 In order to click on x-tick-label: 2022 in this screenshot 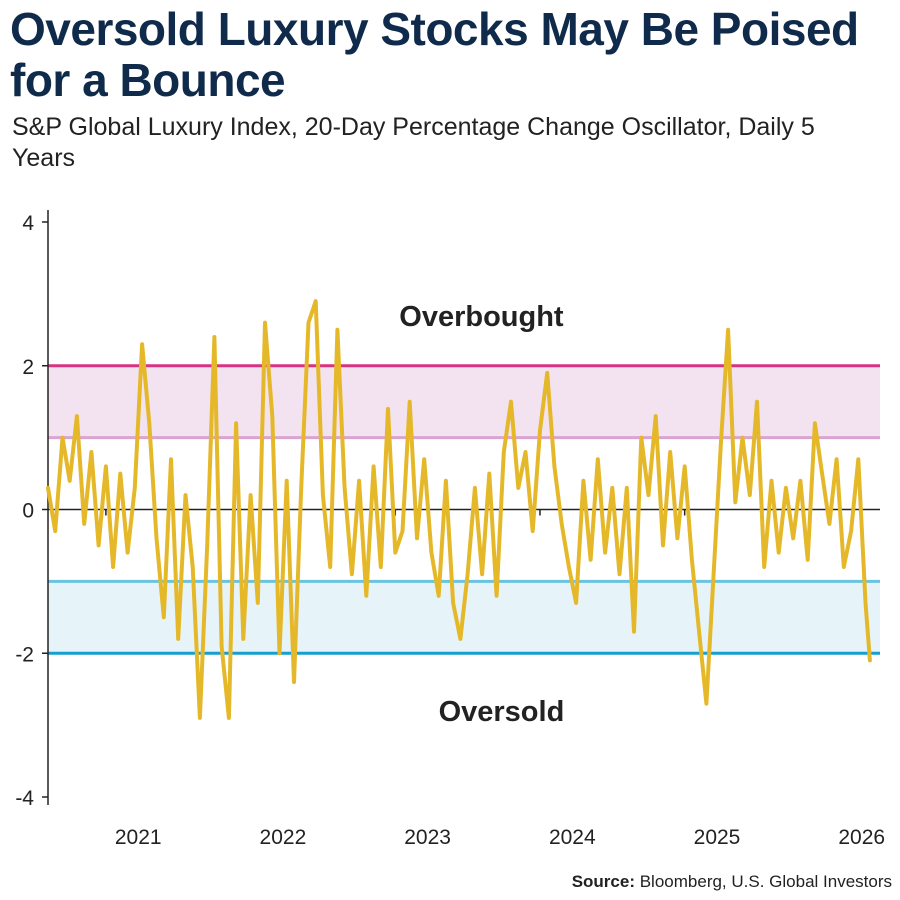, I will do `click(283, 837)`.